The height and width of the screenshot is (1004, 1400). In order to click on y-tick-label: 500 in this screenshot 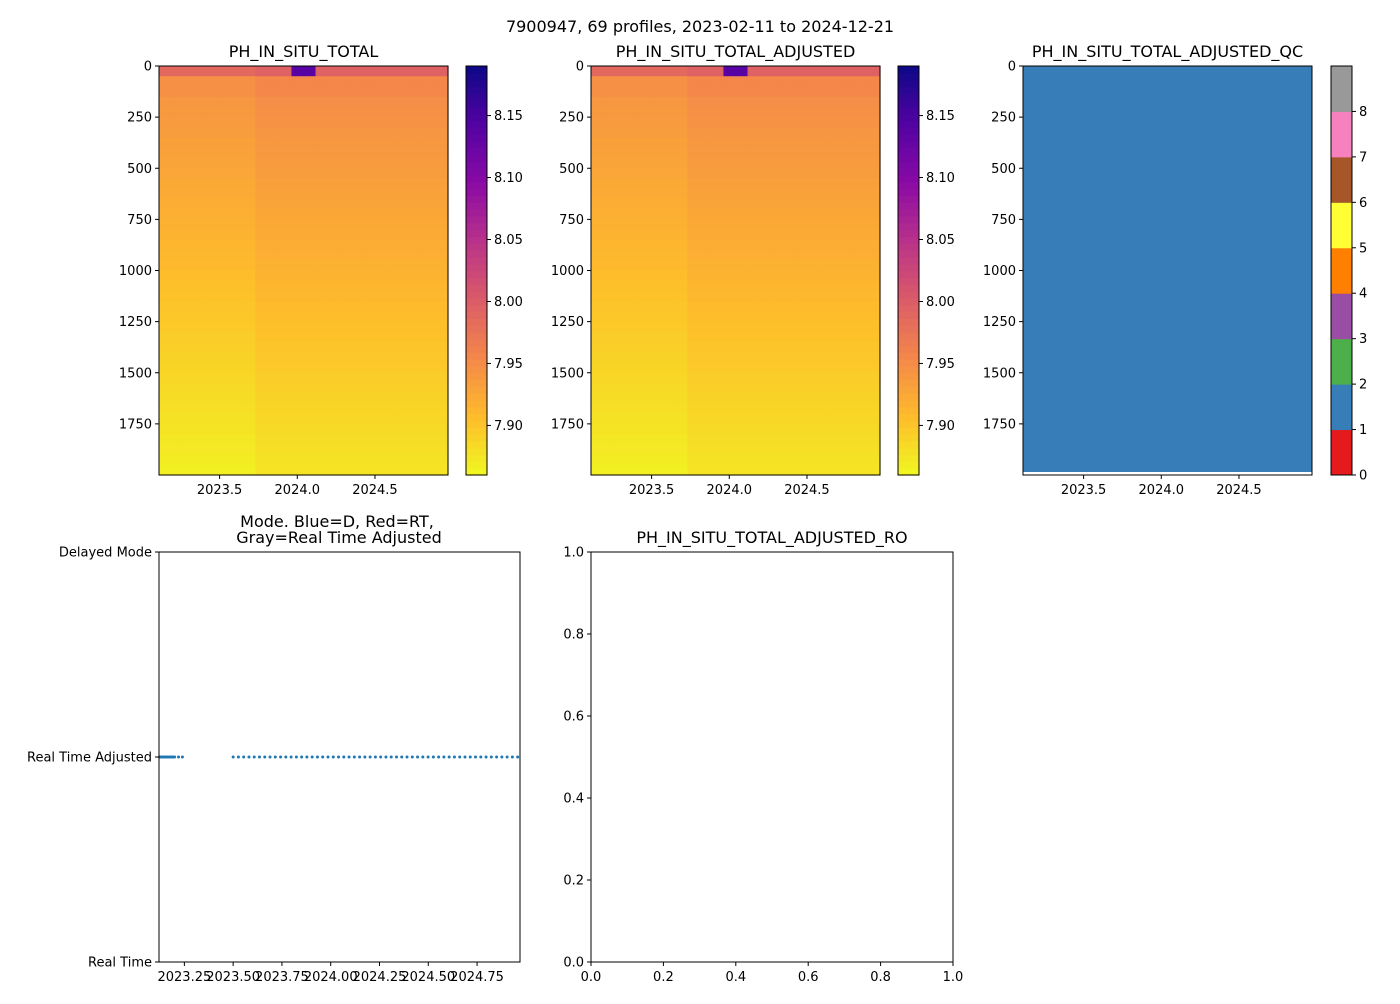, I will do `click(1003, 169)`.